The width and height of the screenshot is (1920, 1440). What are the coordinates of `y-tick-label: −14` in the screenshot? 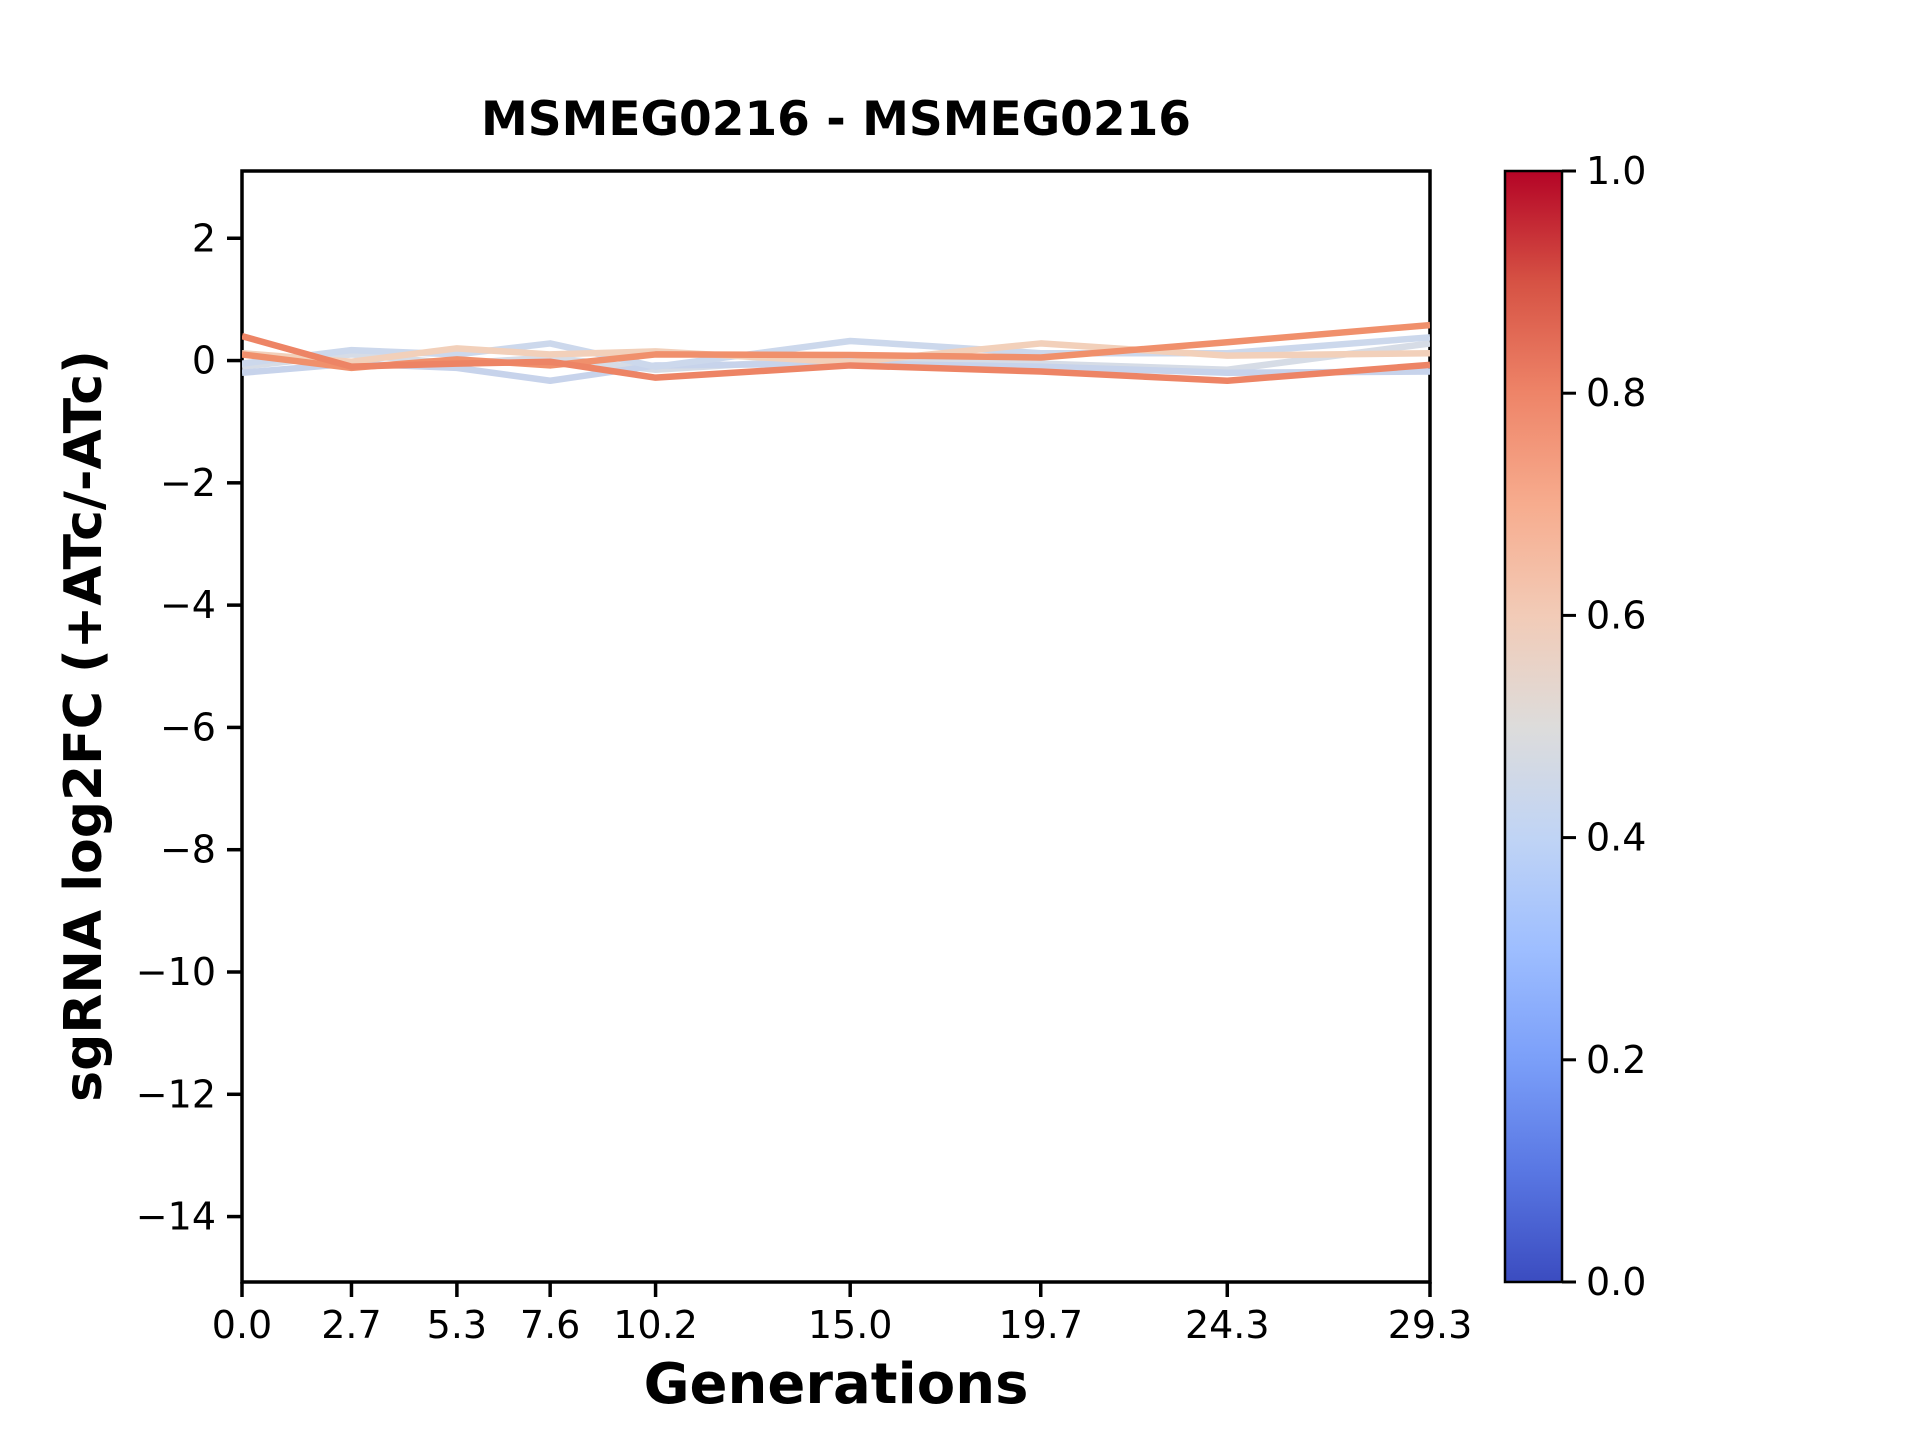 It's located at (176, 1217).